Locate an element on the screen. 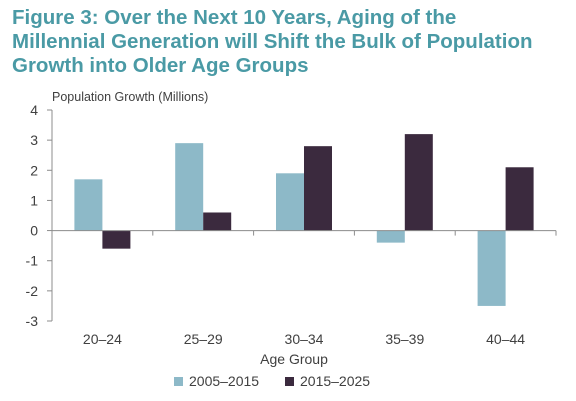  x-tick-label: 40–44 is located at coordinates (505, 339).